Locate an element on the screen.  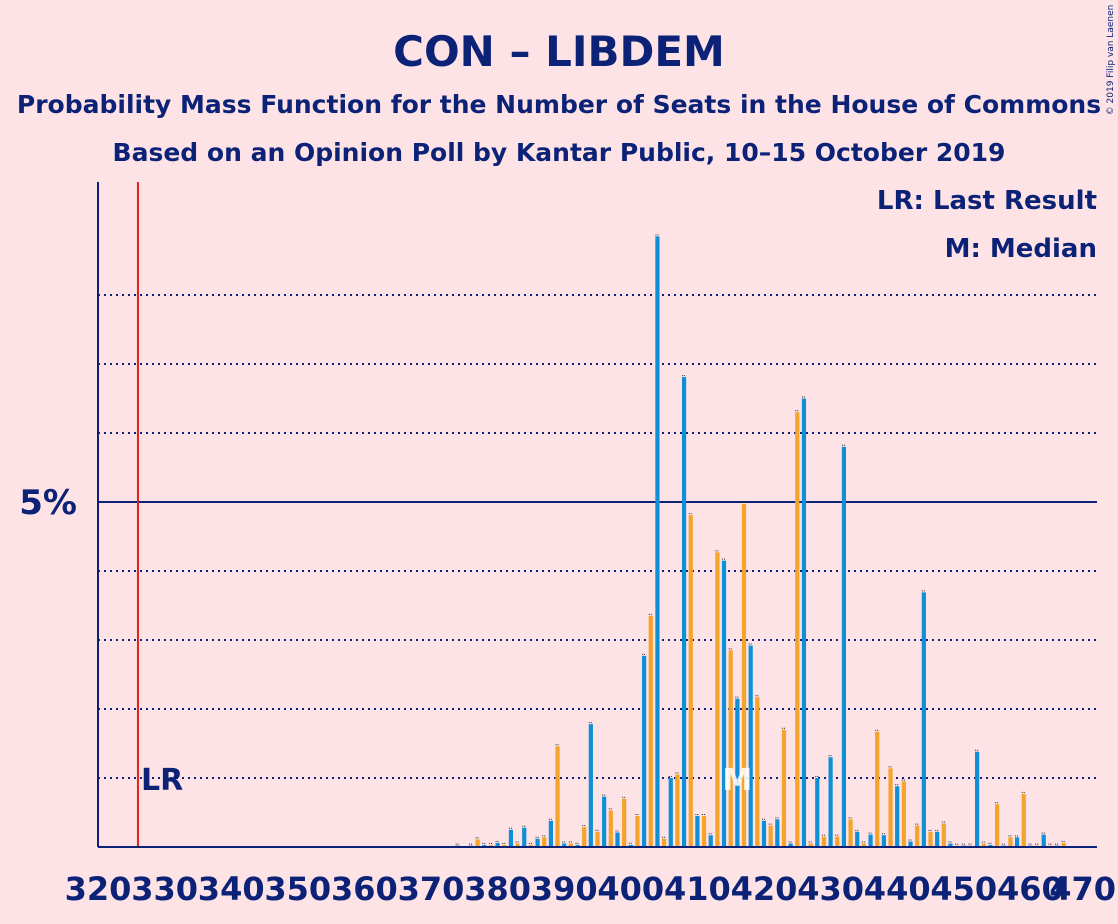
copyright-note: © 2019 Filip van Laenen is located at coordinates (1111, 60).